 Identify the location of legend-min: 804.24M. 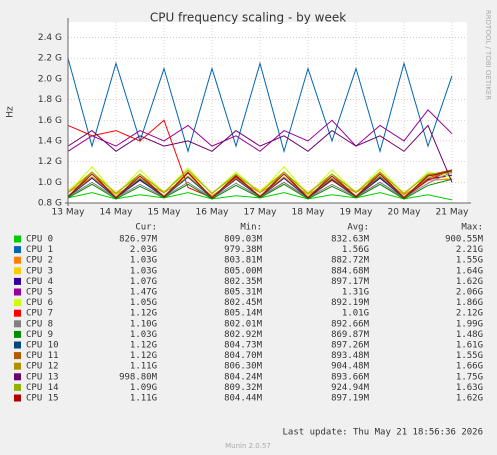
(243, 377).